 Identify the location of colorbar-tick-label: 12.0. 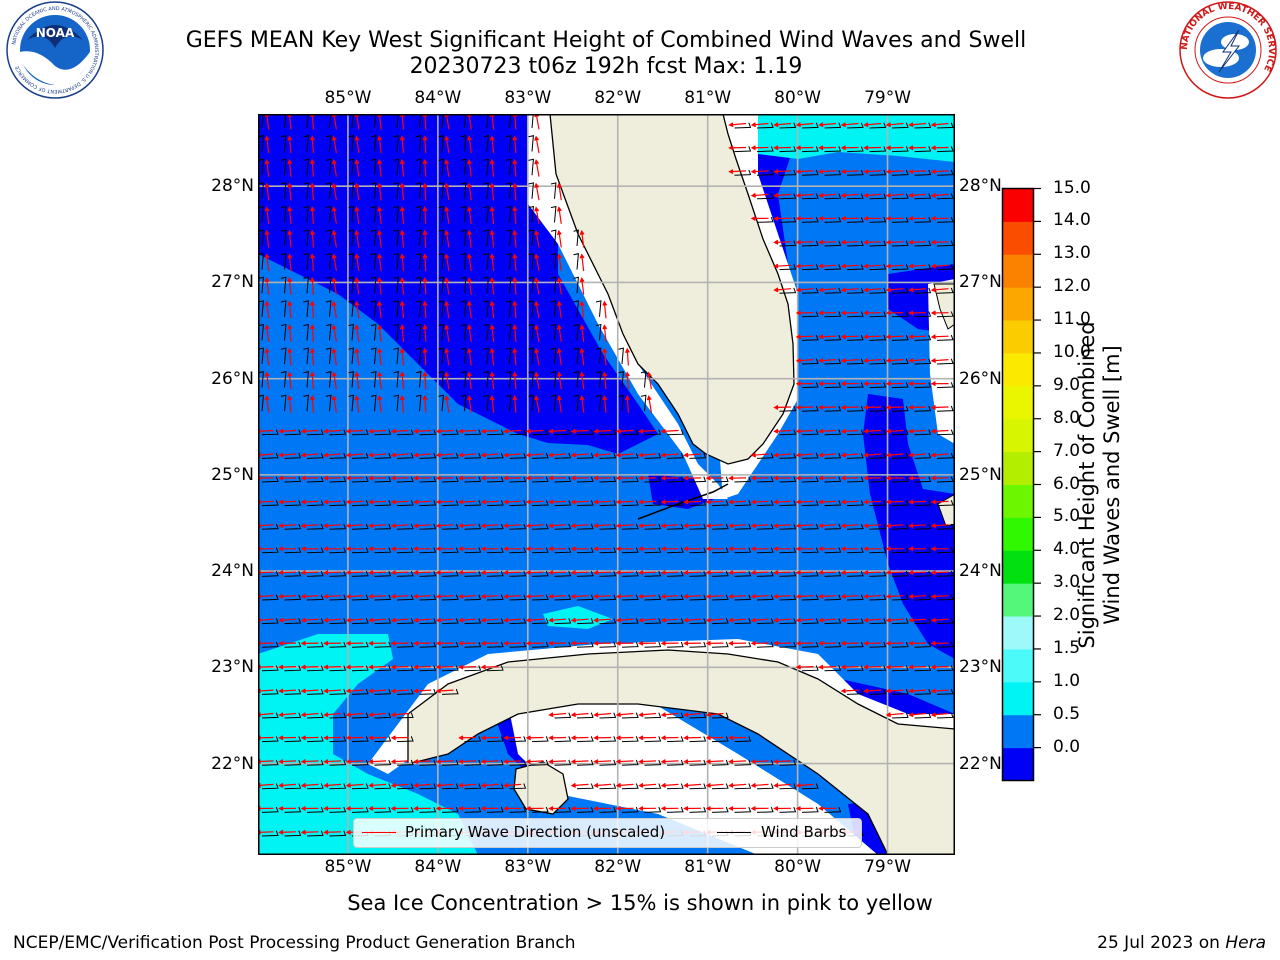
(1072, 286).